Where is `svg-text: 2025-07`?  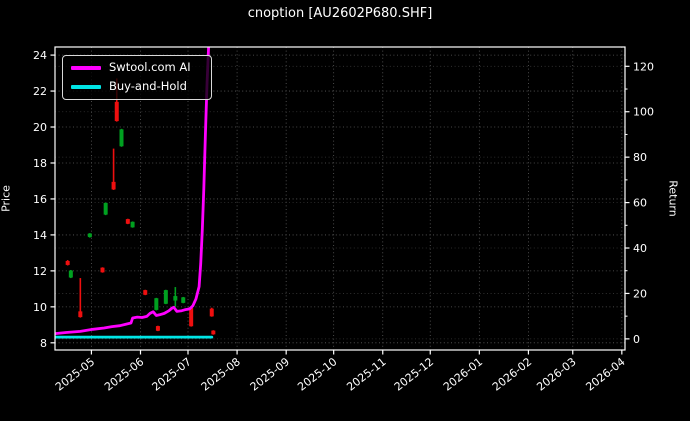
svg-text: 2025-07 is located at coordinates (172, 374).